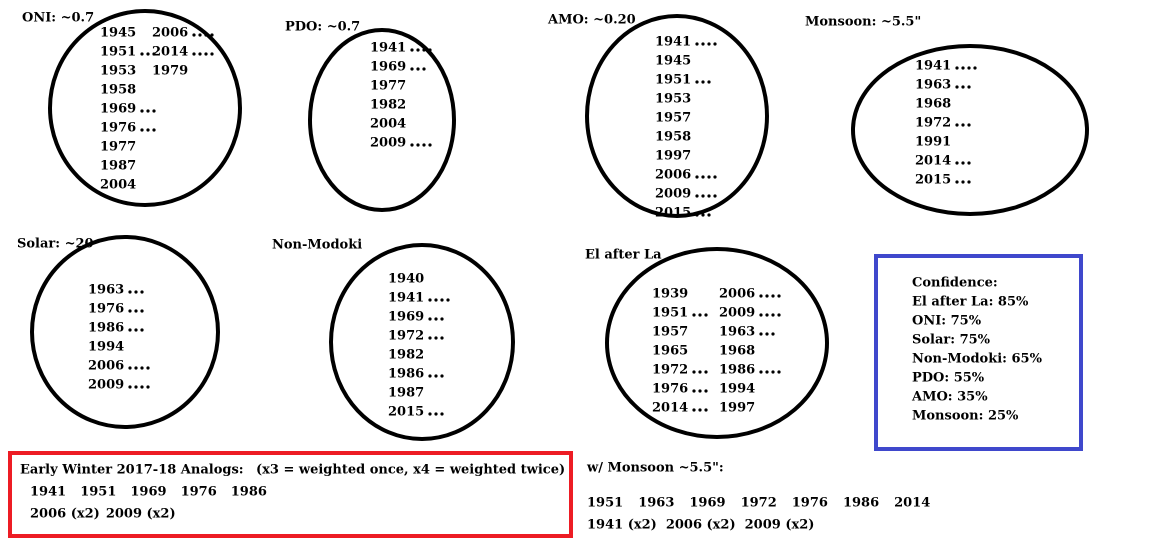  I want to click on panel-title: AMO: ~0.20, so click(591, 20).